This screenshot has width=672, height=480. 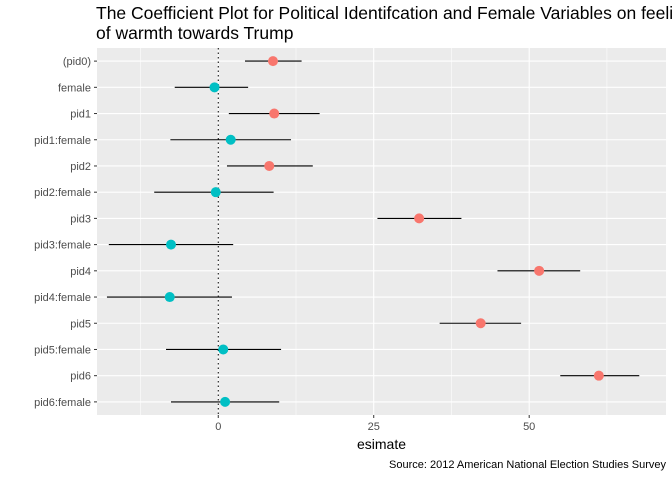 I want to click on y-tick-label: pid4:female, so click(x=62, y=298).